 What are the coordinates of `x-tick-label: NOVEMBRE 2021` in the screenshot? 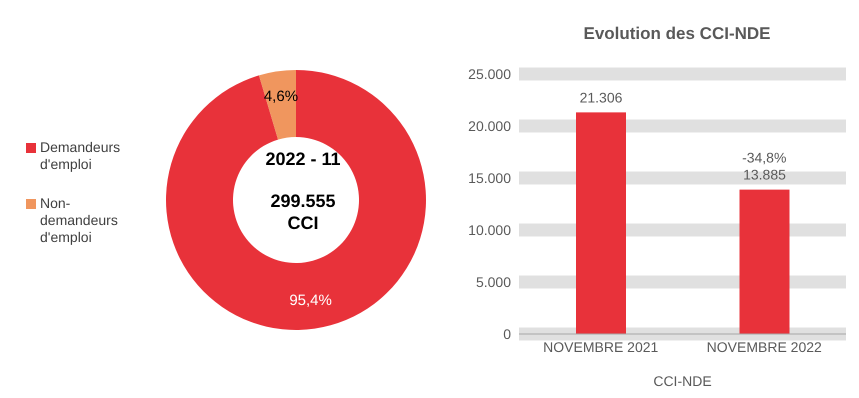 It's located at (601, 346).